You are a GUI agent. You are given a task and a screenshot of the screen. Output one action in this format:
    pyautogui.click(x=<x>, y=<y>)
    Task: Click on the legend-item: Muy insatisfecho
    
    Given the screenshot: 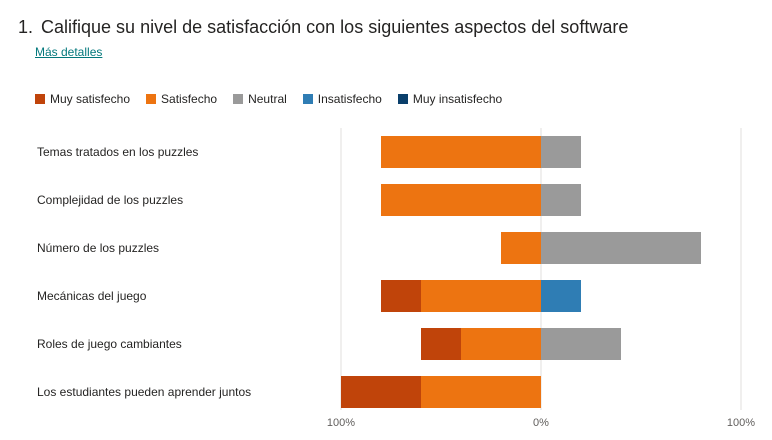 What is the action you would take?
    pyautogui.click(x=450, y=99)
    